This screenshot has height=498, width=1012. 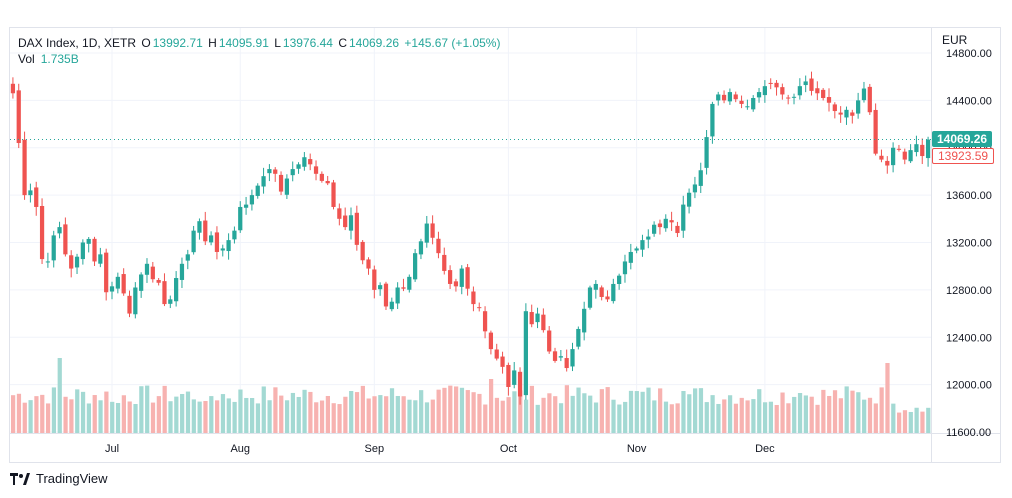 What do you see at coordinates (765, 449) in the screenshot?
I see `x-tick-label: Dec` at bounding box center [765, 449].